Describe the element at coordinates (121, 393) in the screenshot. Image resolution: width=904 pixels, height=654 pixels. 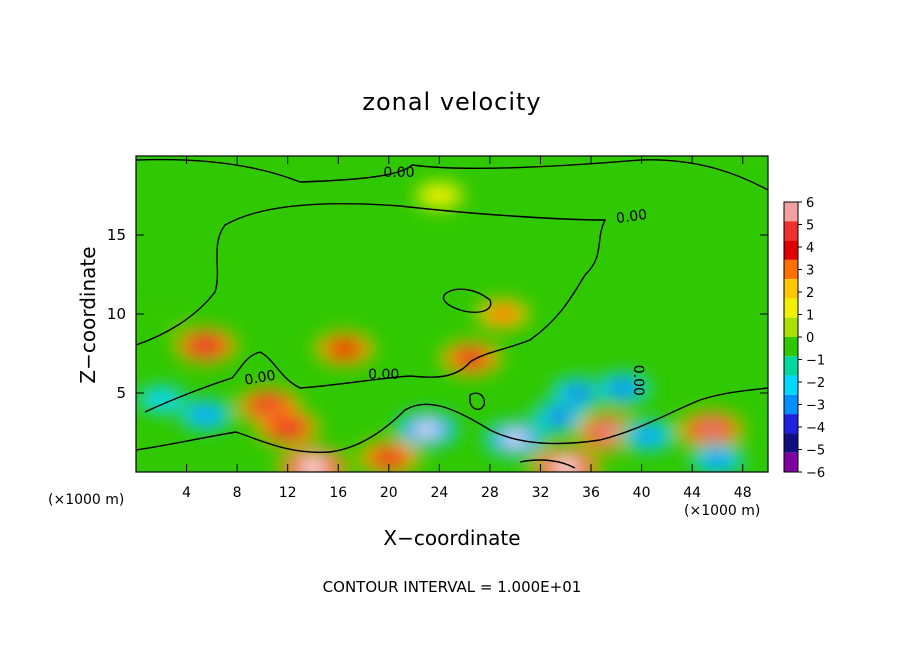
I see `y-tick-label: 5` at that location.